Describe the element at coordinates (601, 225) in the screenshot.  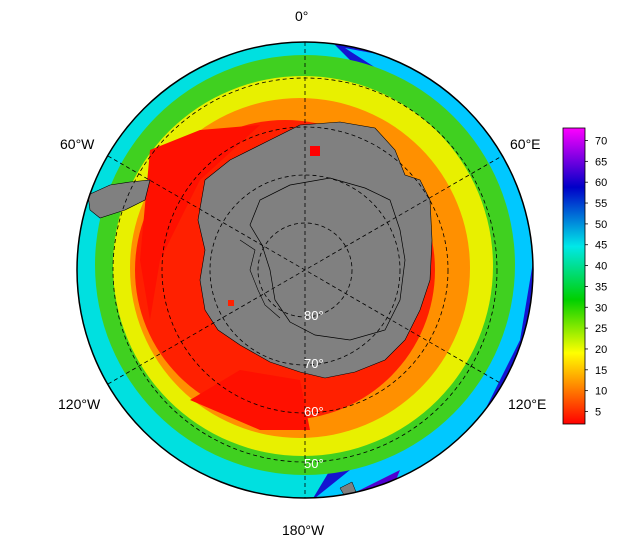
I see `colorbar-tick-label: 50` at that location.